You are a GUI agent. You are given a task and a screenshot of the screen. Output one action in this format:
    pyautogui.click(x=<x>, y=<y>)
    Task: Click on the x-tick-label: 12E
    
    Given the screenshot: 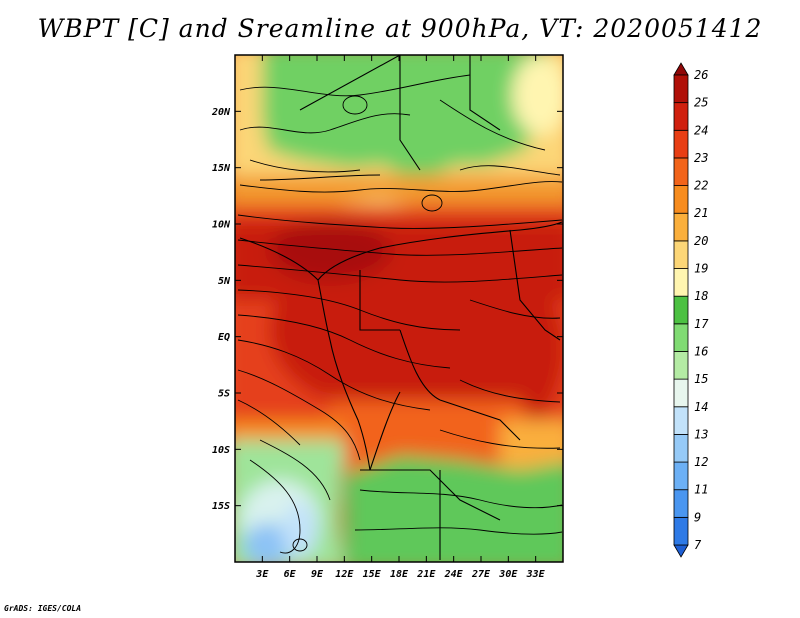 What is the action you would take?
    pyautogui.click(x=344, y=574)
    